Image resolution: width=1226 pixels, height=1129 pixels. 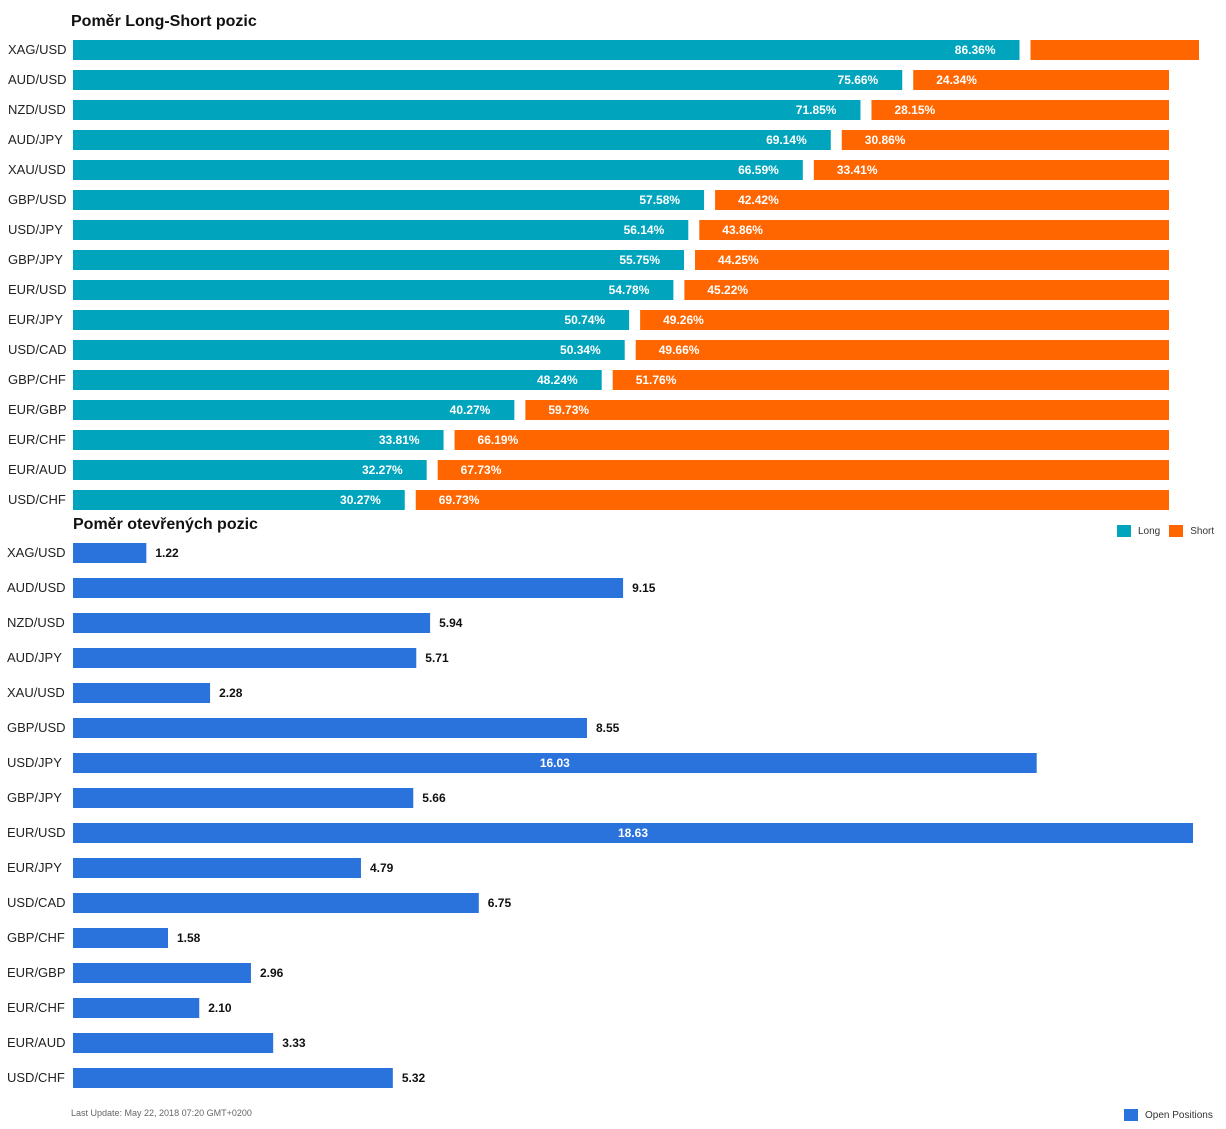 What do you see at coordinates (231, 693) in the screenshot?
I see `bar-value-label: 2.28` at bounding box center [231, 693].